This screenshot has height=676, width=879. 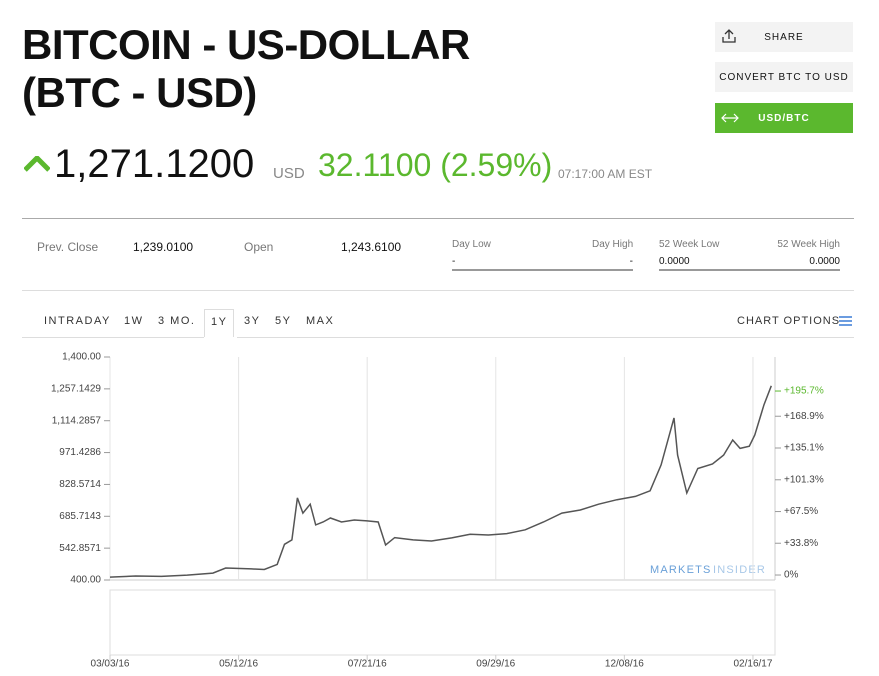 I want to click on y-tick-label: 542.8571, so click(x=80, y=548).